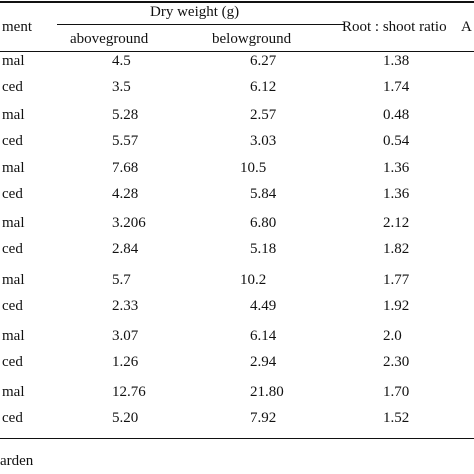 The image size is (474, 474). Describe the element at coordinates (263, 336) in the screenshot. I see `belowground-cell: 6.14` at that location.